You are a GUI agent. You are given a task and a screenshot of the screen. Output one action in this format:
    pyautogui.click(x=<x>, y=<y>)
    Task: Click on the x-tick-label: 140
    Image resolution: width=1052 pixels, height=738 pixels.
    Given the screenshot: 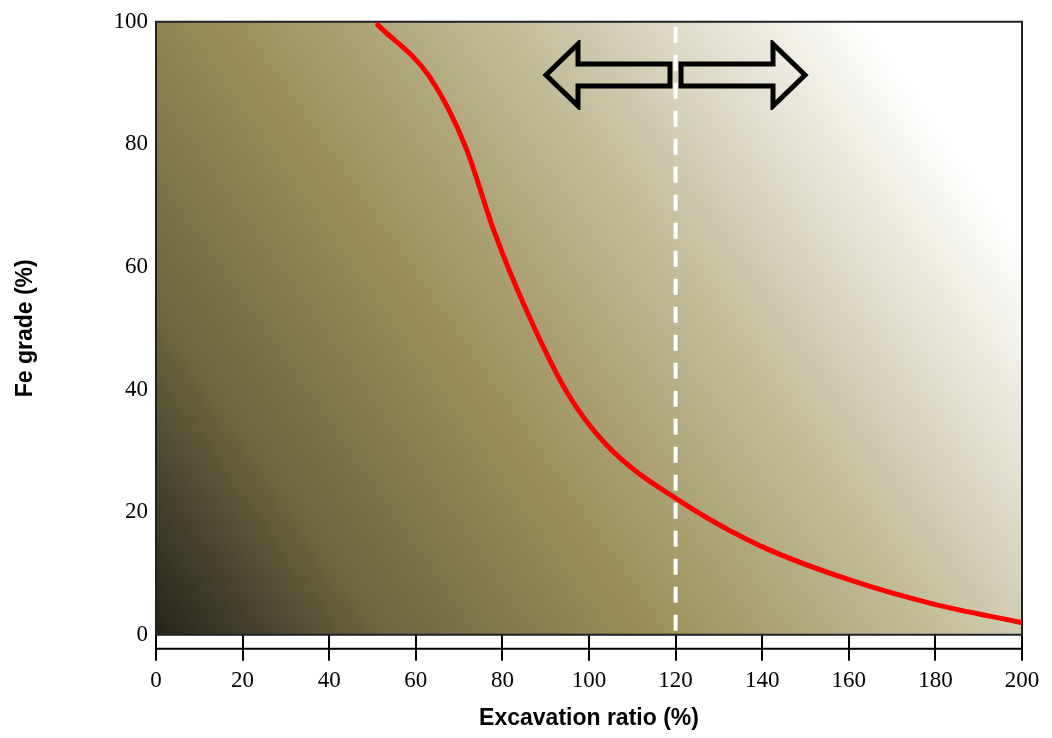 What is the action you would take?
    pyautogui.click(x=762, y=679)
    